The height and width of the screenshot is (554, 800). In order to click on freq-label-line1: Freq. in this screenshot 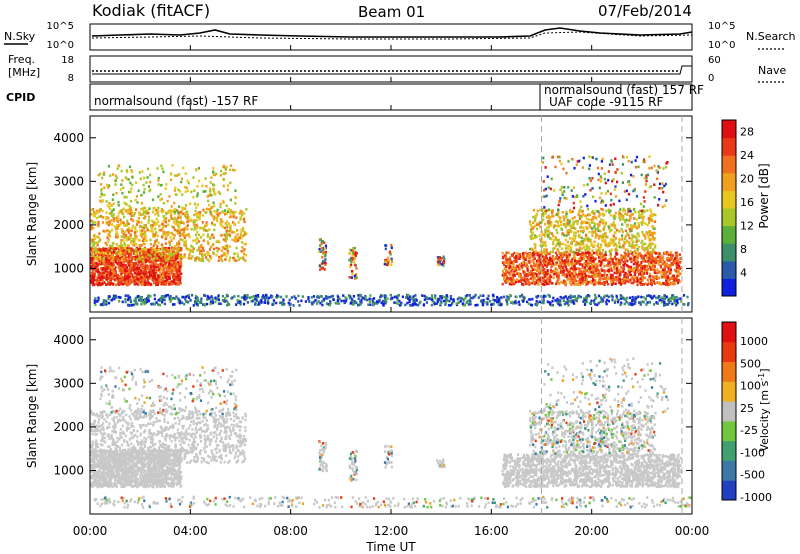, I will do `click(21, 59)`.